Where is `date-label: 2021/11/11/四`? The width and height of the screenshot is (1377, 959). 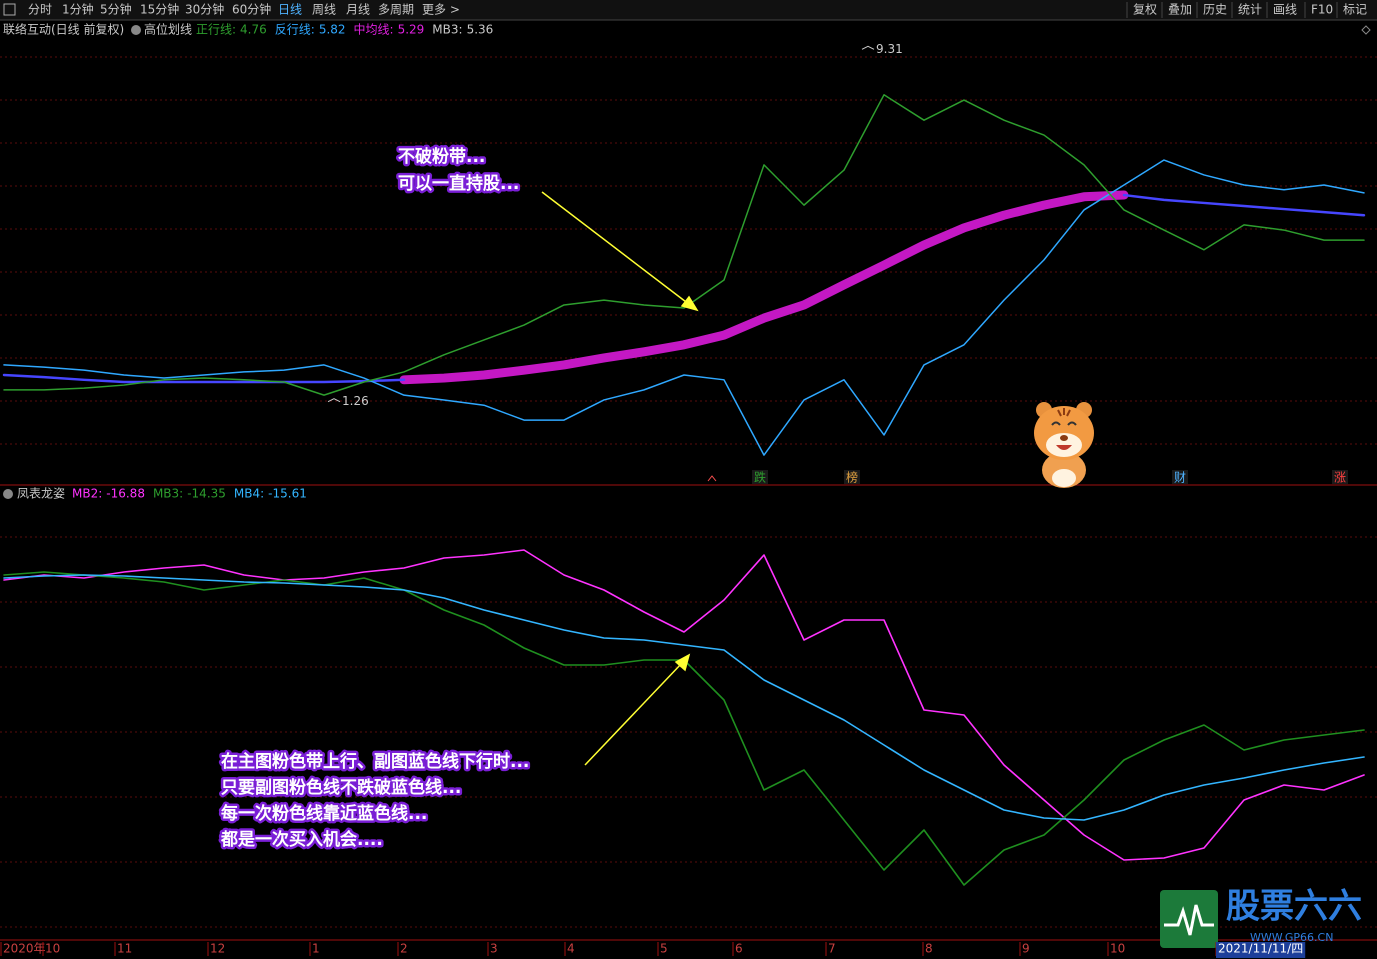
date-label: 2021/11/11/四 is located at coordinates (1260, 949).